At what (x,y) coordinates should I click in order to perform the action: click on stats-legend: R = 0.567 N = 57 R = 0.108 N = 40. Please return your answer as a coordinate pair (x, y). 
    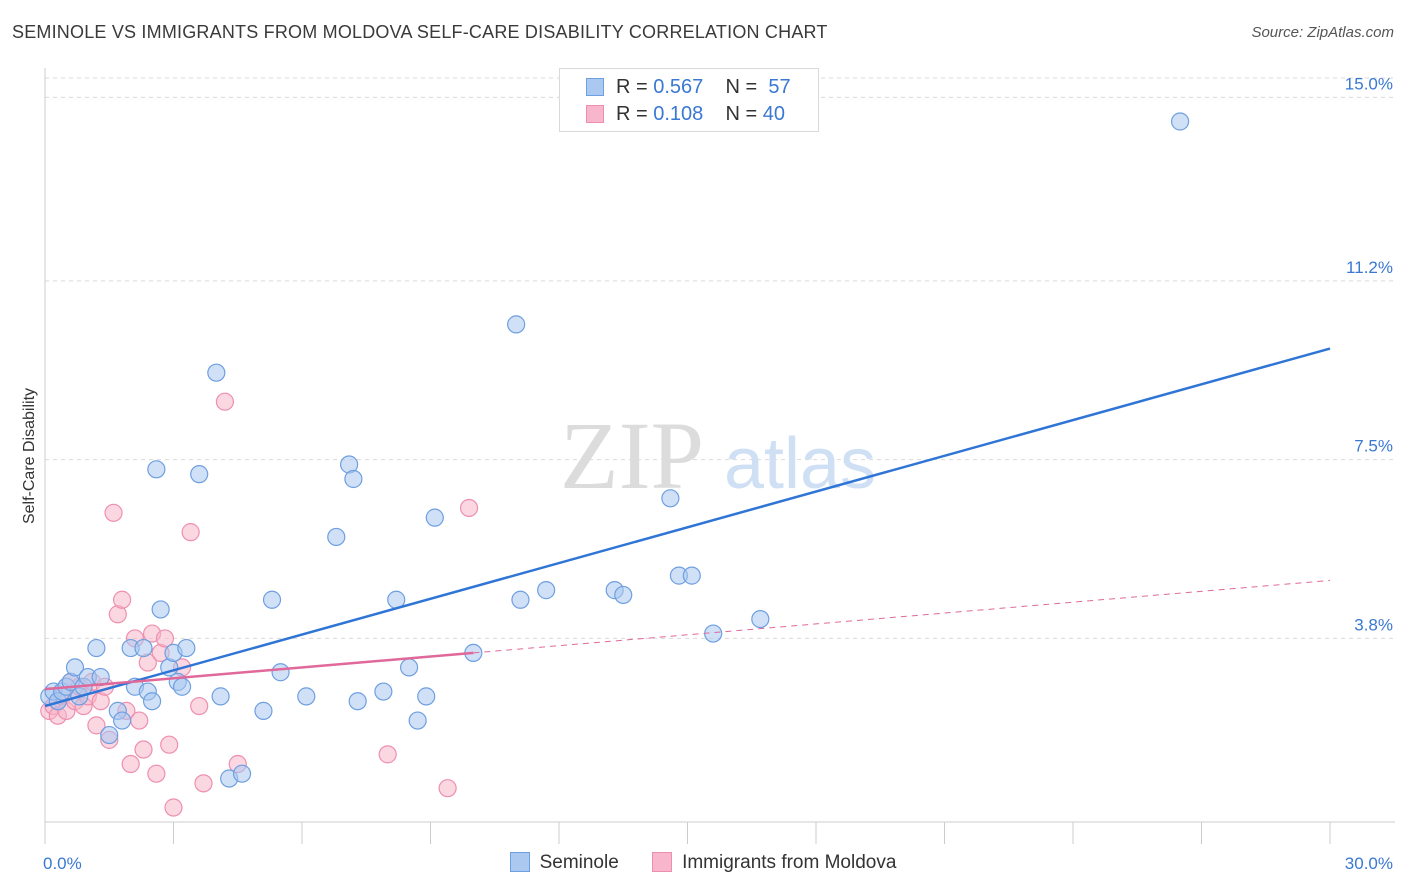
    Looking at the image, I should click on (689, 100).